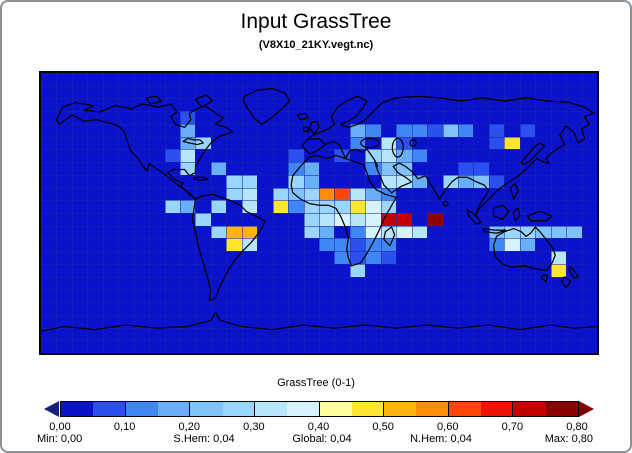 The width and height of the screenshot is (632, 453). Describe the element at coordinates (316, 383) in the screenshot. I see `colorbar-label: GrassTree (0-1)` at that location.